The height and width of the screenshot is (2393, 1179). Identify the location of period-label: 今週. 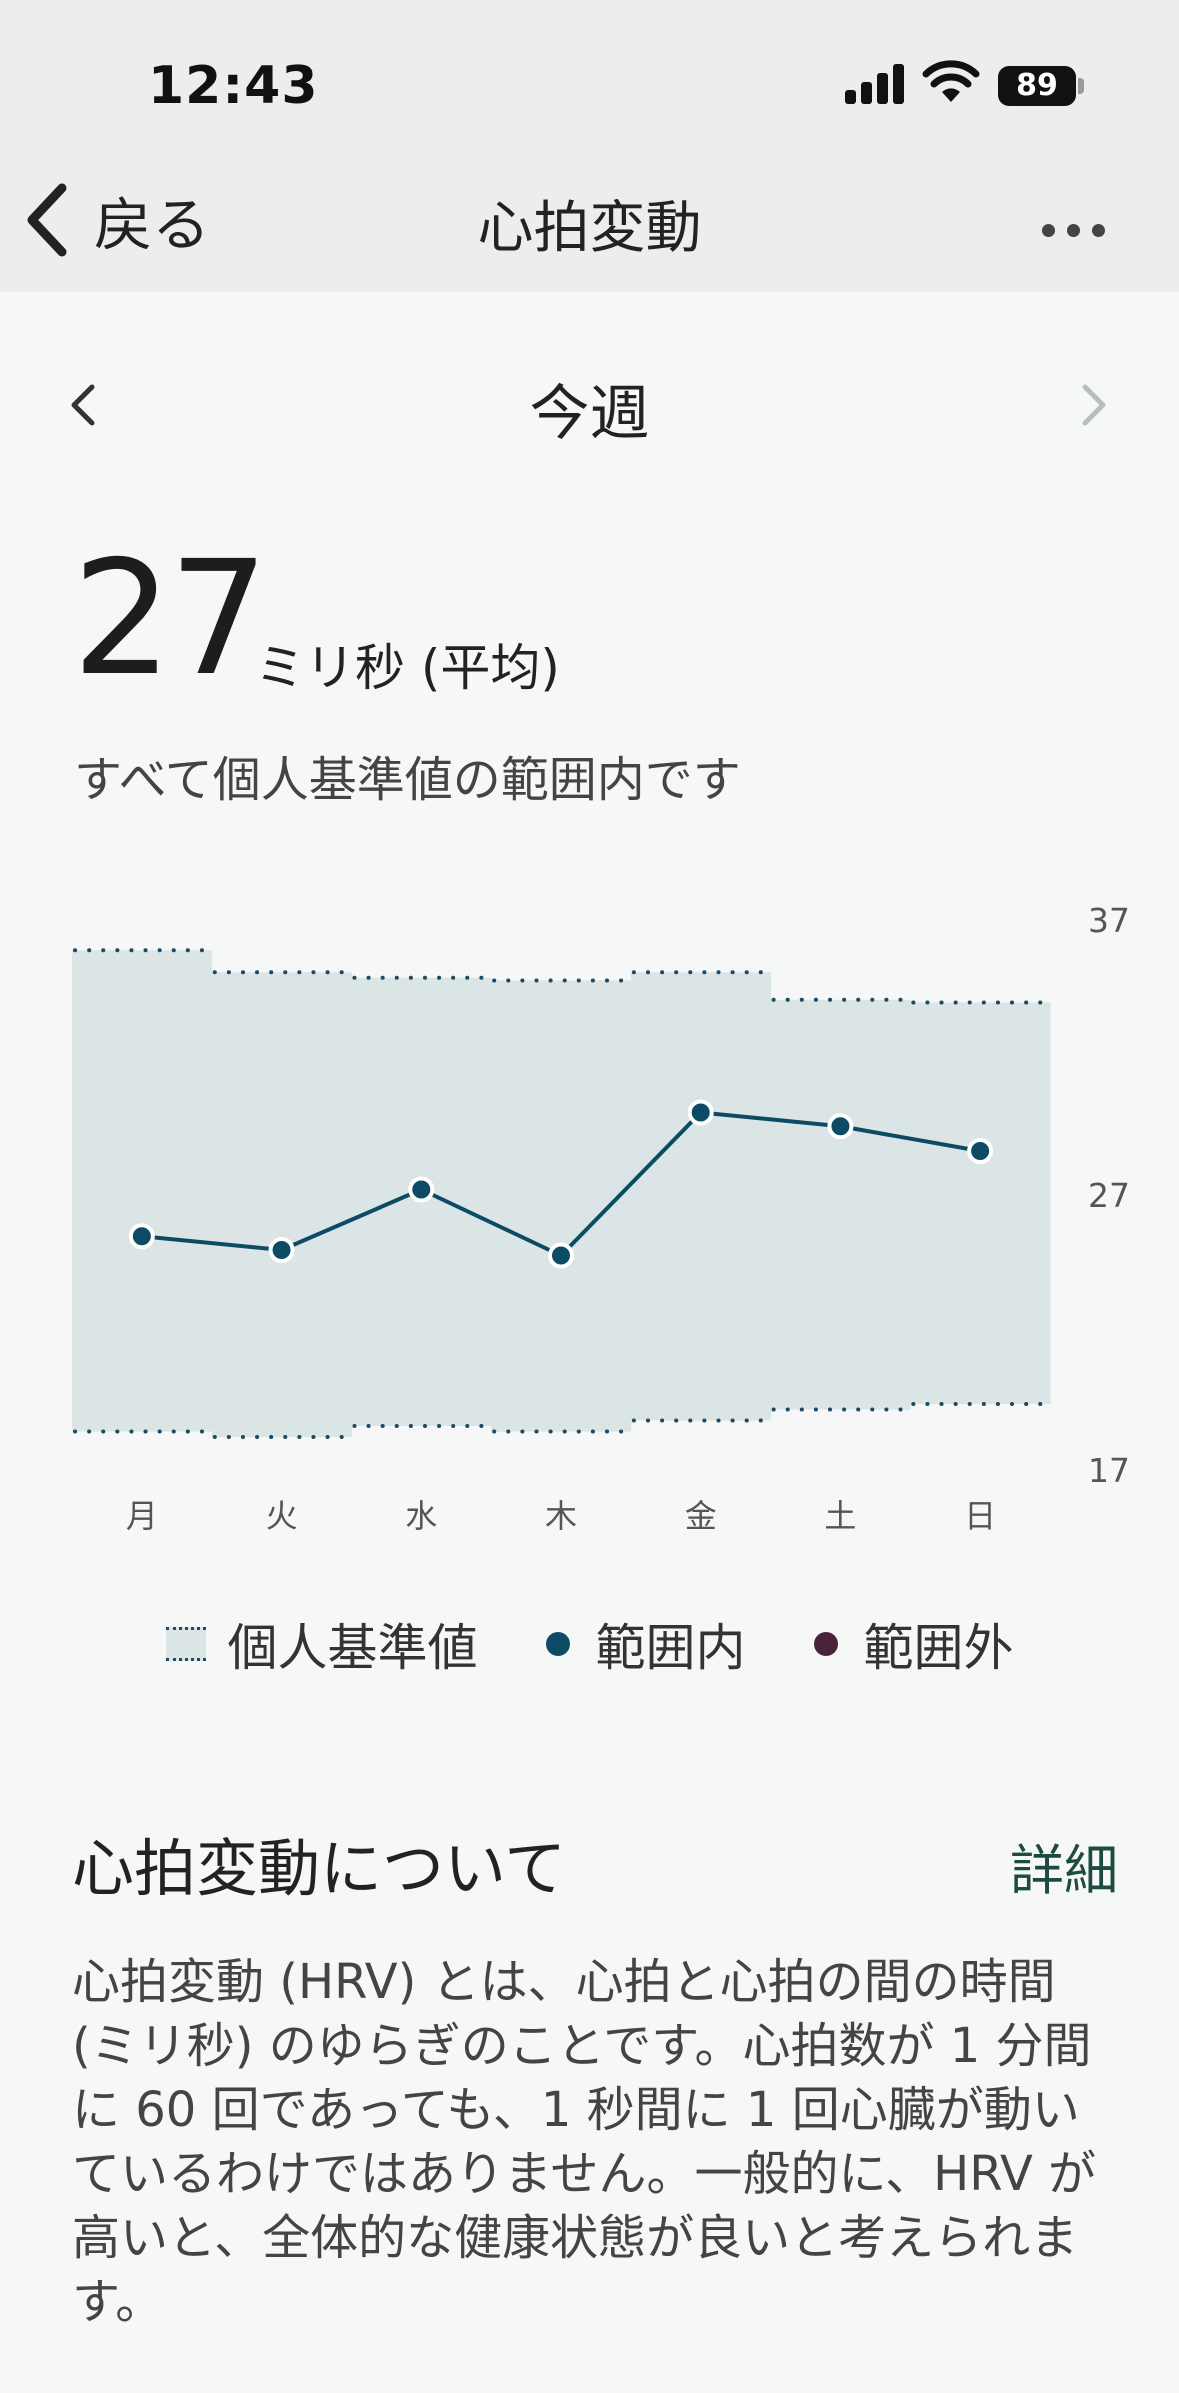
(589, 414).